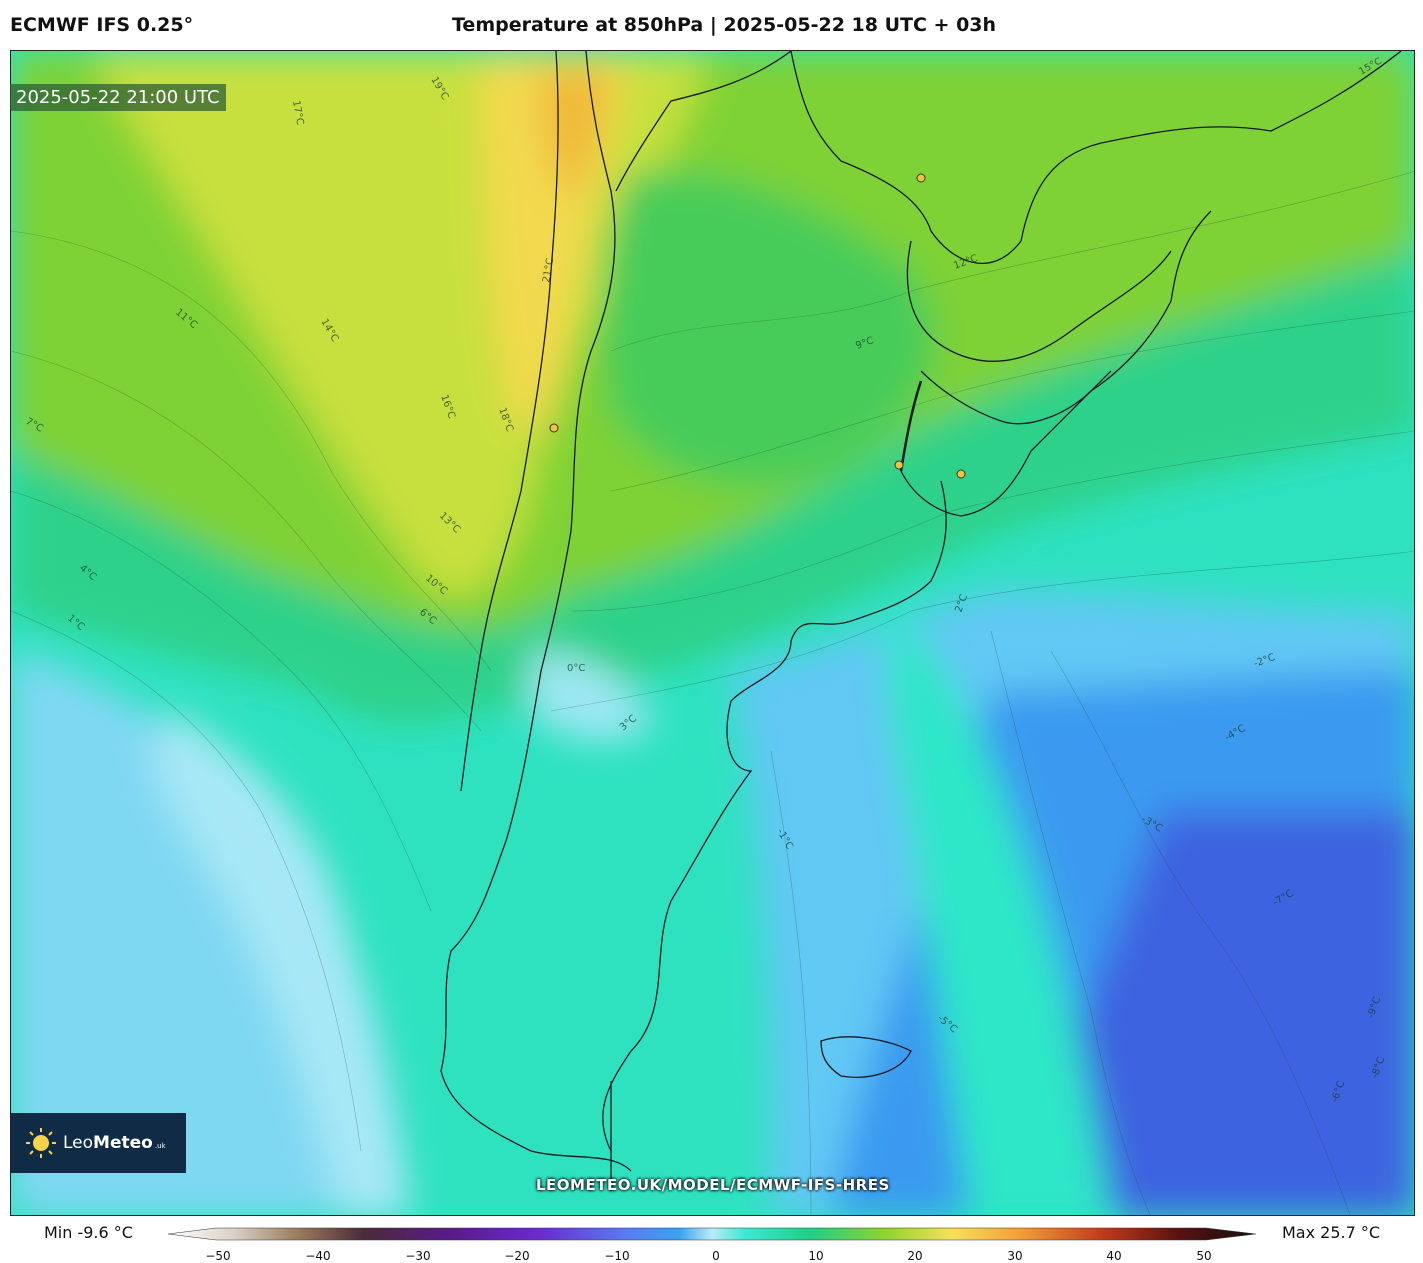 This screenshot has height=1263, width=1423. Describe the element at coordinates (536, 1006) in the screenshot. I see `patagonia-fjord-coast` at that location.